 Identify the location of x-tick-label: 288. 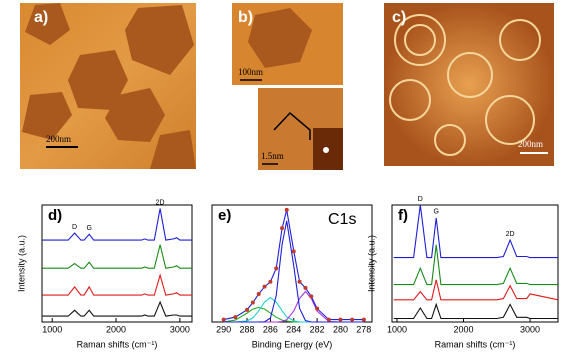
(247, 329).